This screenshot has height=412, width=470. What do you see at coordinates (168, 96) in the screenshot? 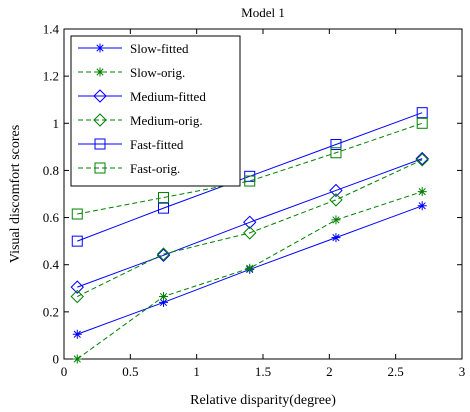
I see `legend-label: Medium-fitted` at bounding box center [168, 96].